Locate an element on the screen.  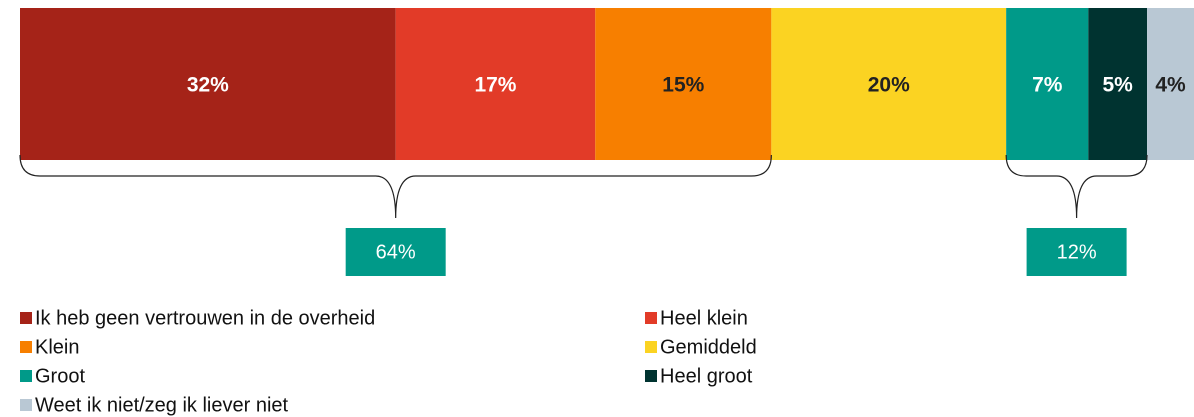
data-label: 5% is located at coordinates (1118, 85).